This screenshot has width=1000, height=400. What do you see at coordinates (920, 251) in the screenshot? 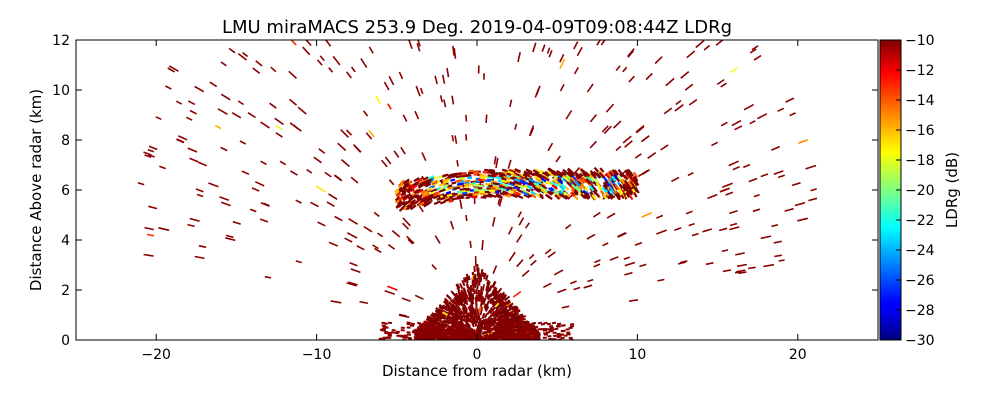
I see `colorbar-tick-label: −24` at bounding box center [920, 251].